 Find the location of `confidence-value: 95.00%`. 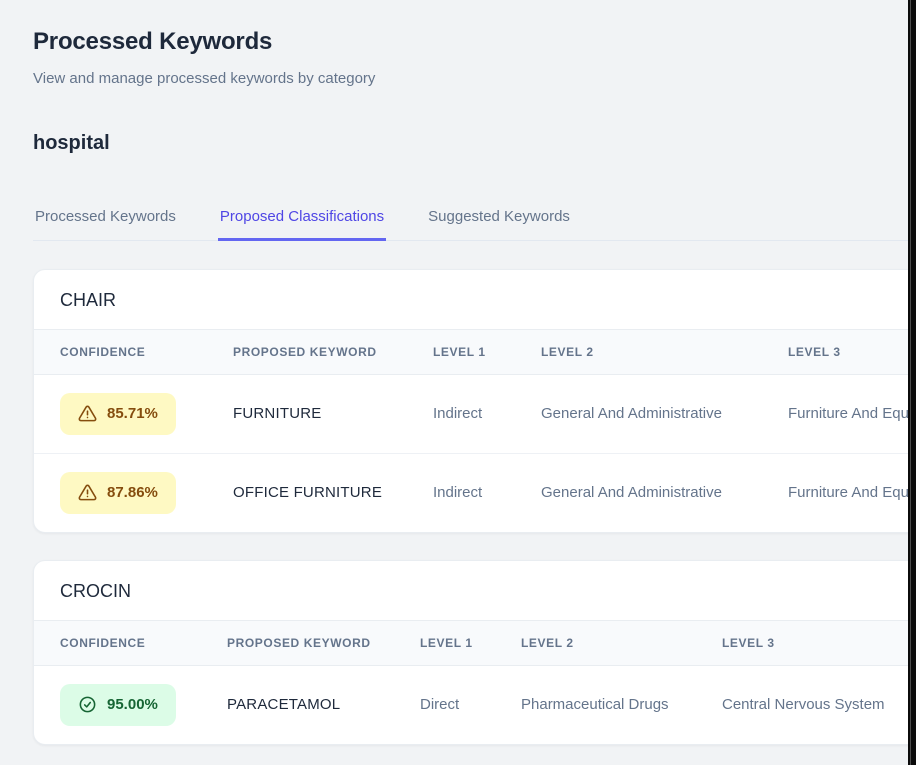

confidence-value: 95.00% is located at coordinates (132, 704).